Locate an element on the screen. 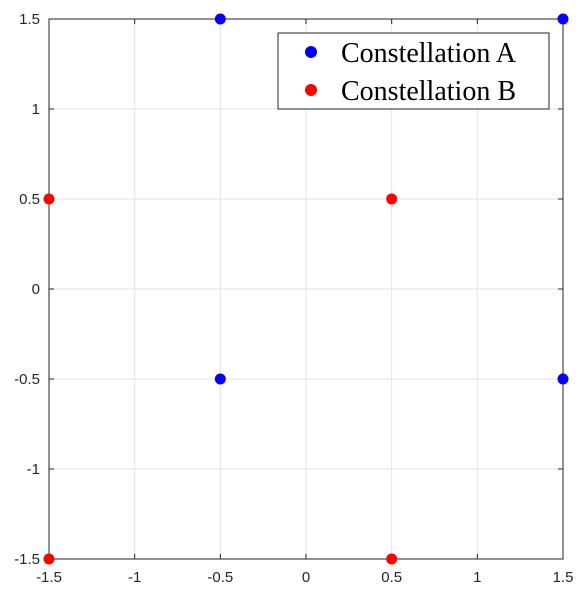  x-tick-label: -0.5 is located at coordinates (220, 577).